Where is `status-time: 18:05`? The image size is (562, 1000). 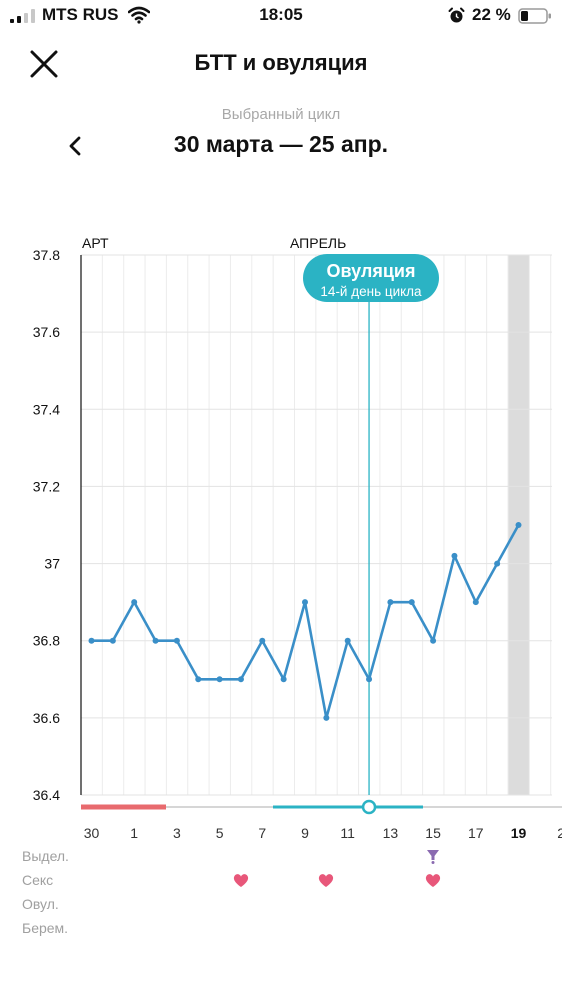 status-time: 18:05 is located at coordinates (281, 14).